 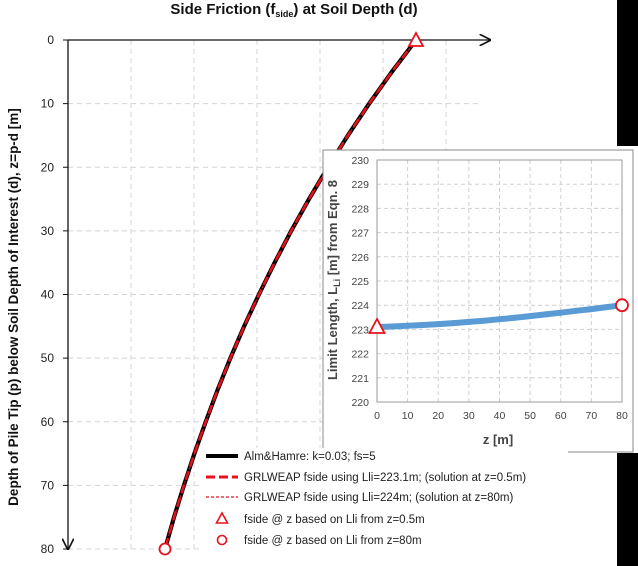 What do you see at coordinates (561, 416) in the screenshot?
I see `inset-xtick-label: 60` at bounding box center [561, 416].